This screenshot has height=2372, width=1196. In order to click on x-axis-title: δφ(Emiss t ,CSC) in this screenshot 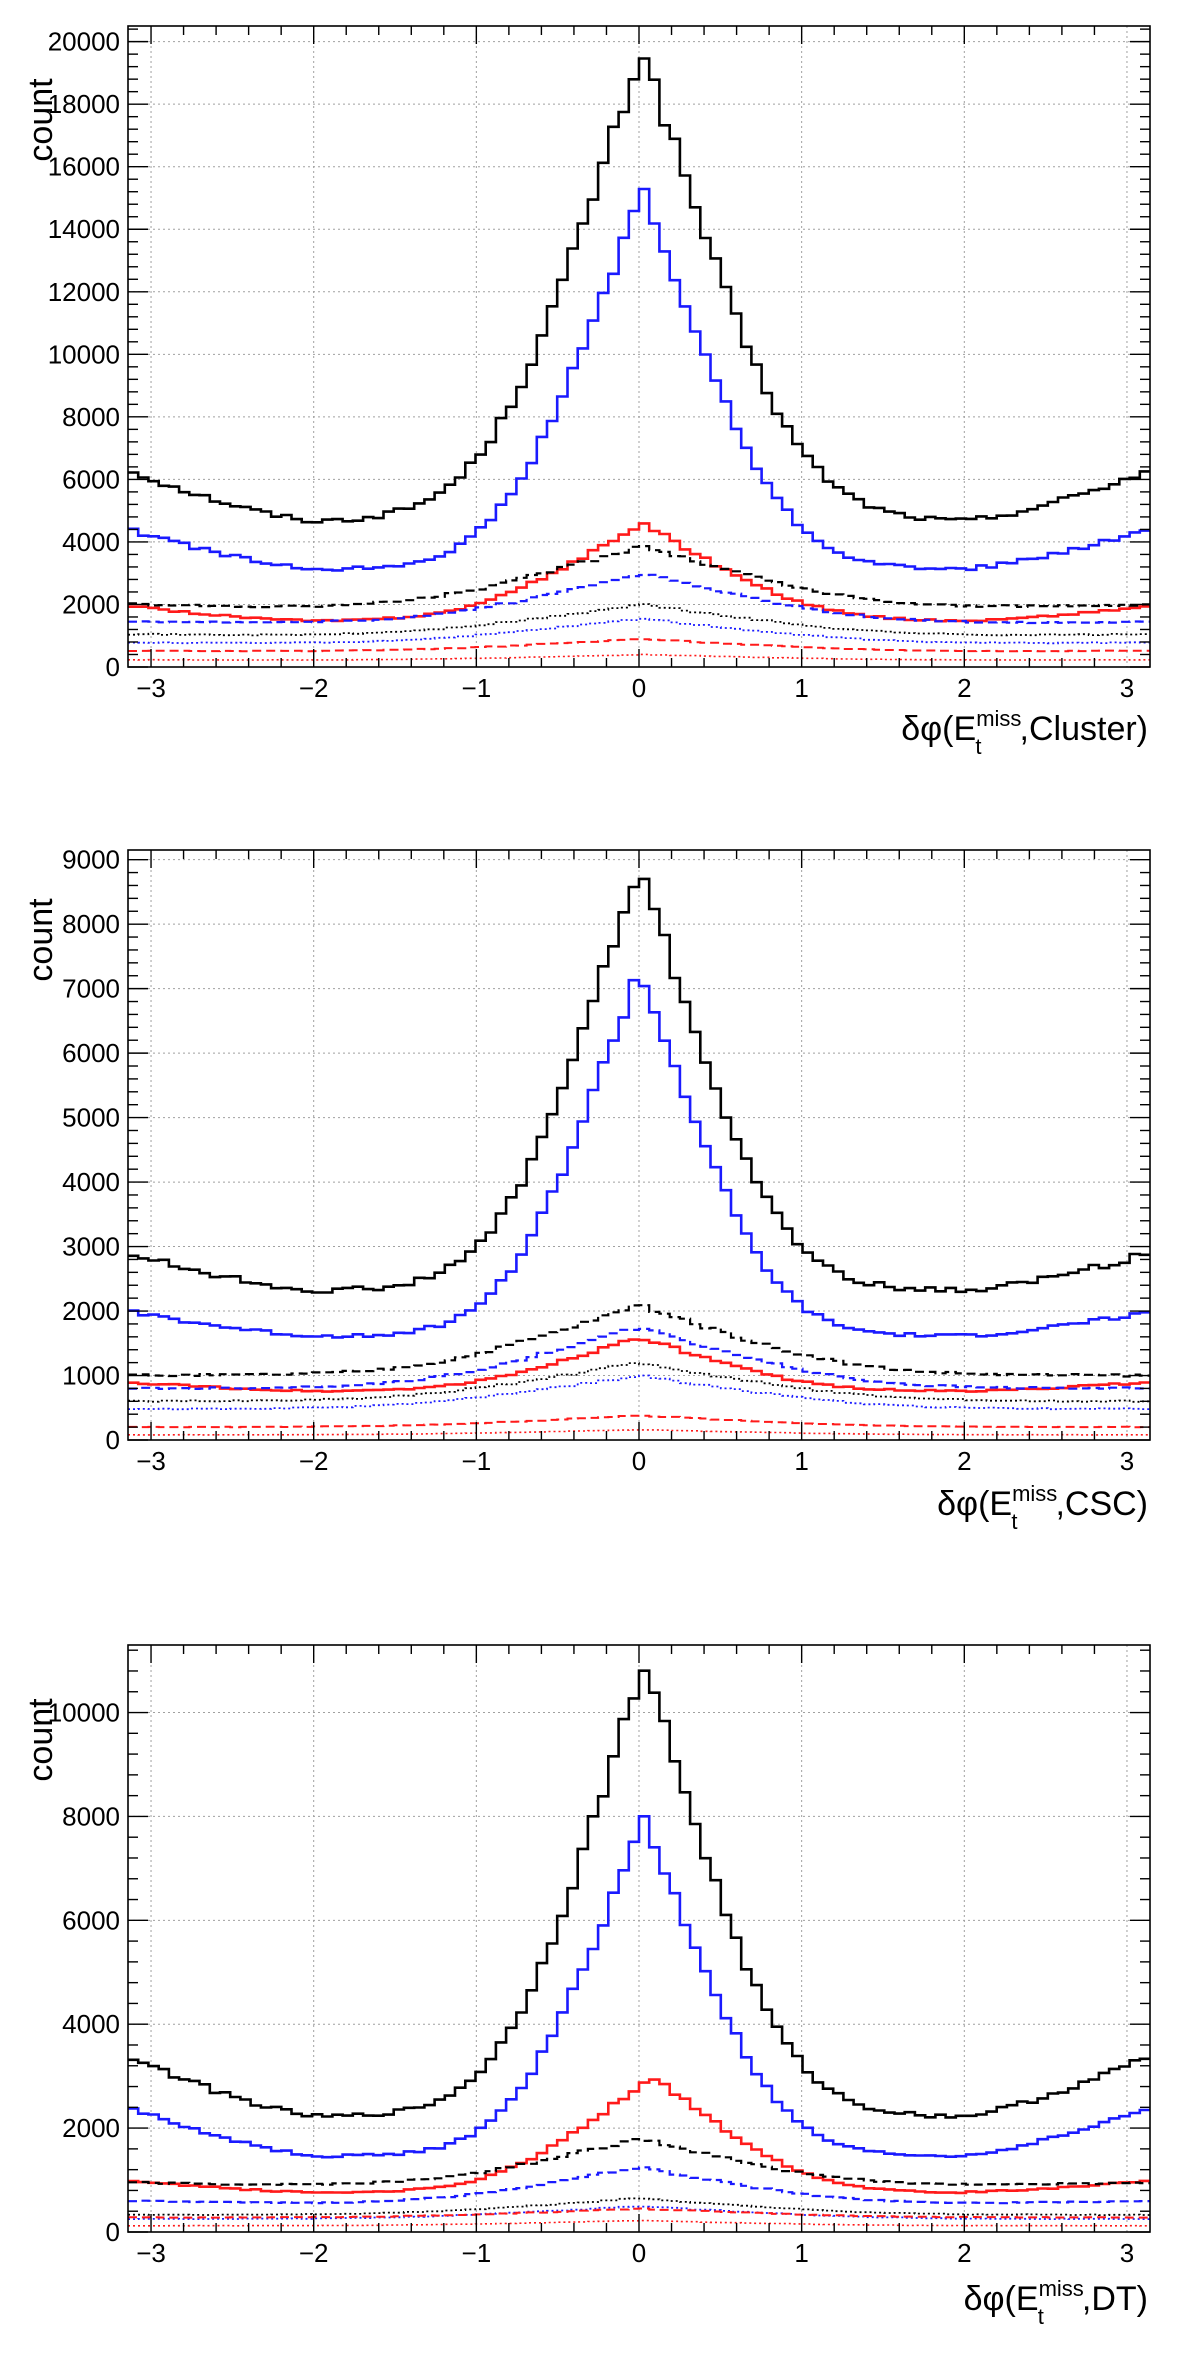, I will do `click(1042, 1507)`.